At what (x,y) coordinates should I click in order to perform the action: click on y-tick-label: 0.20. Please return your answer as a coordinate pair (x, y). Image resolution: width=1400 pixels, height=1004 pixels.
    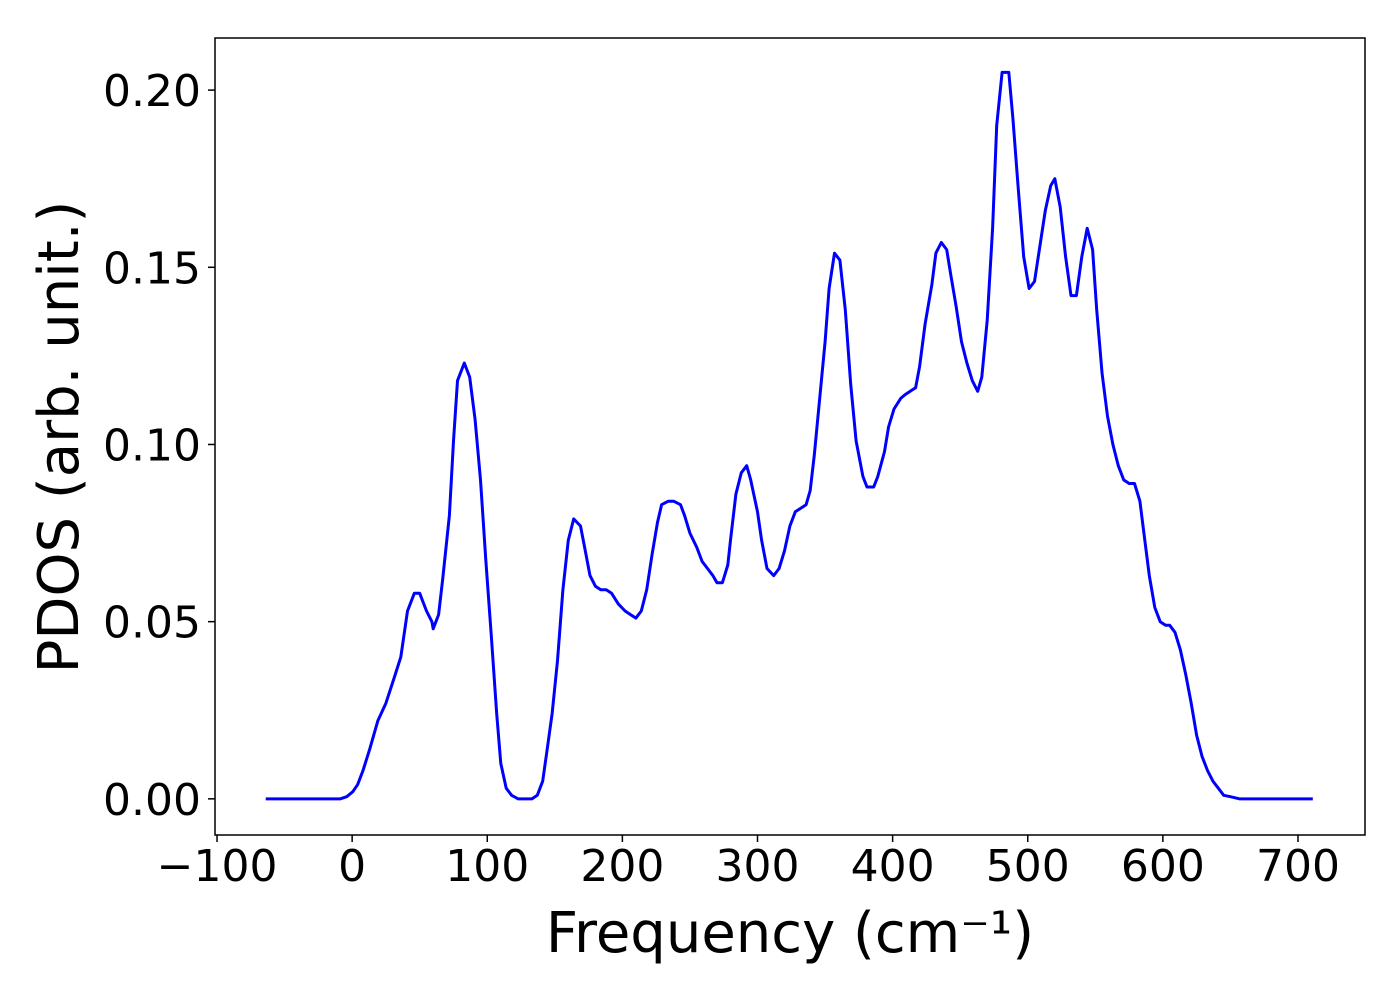
    Looking at the image, I should click on (152, 91).